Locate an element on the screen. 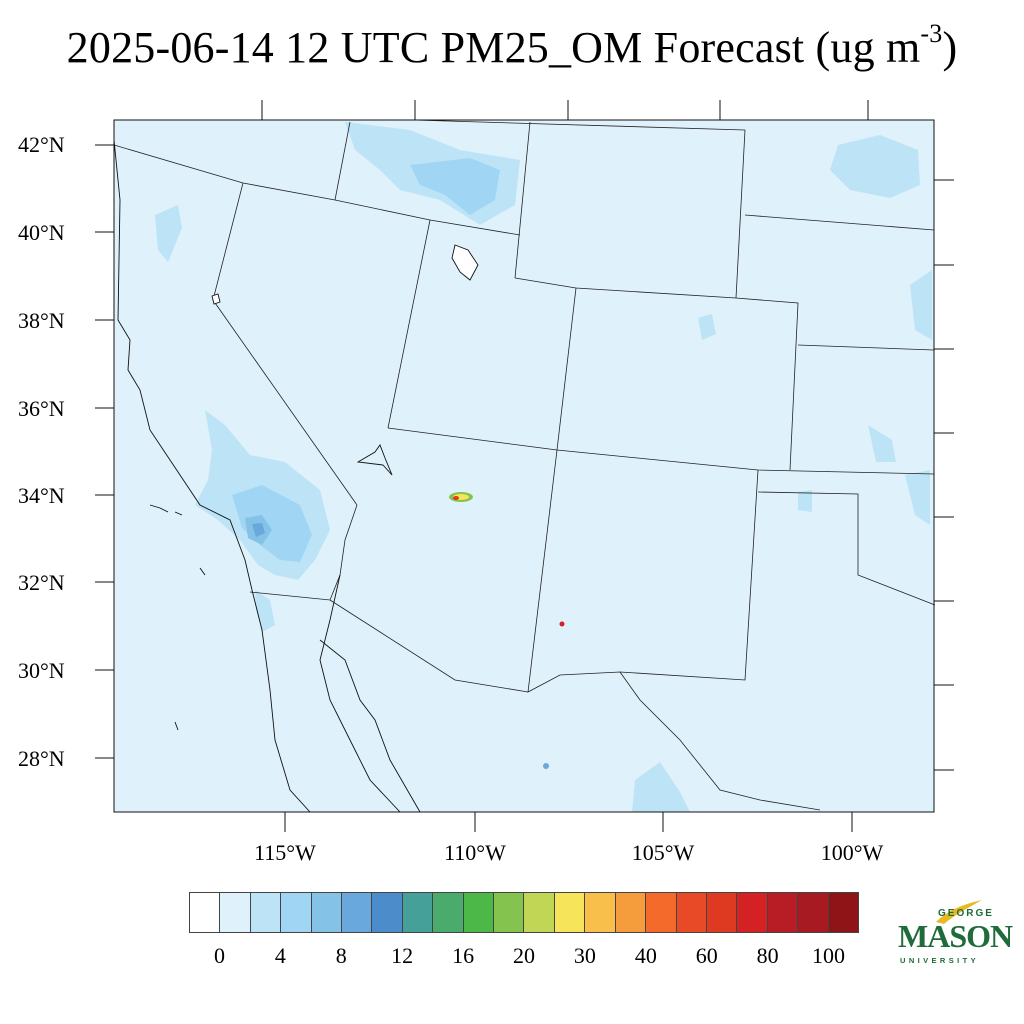  lon-label: 115°W is located at coordinates (285, 852).